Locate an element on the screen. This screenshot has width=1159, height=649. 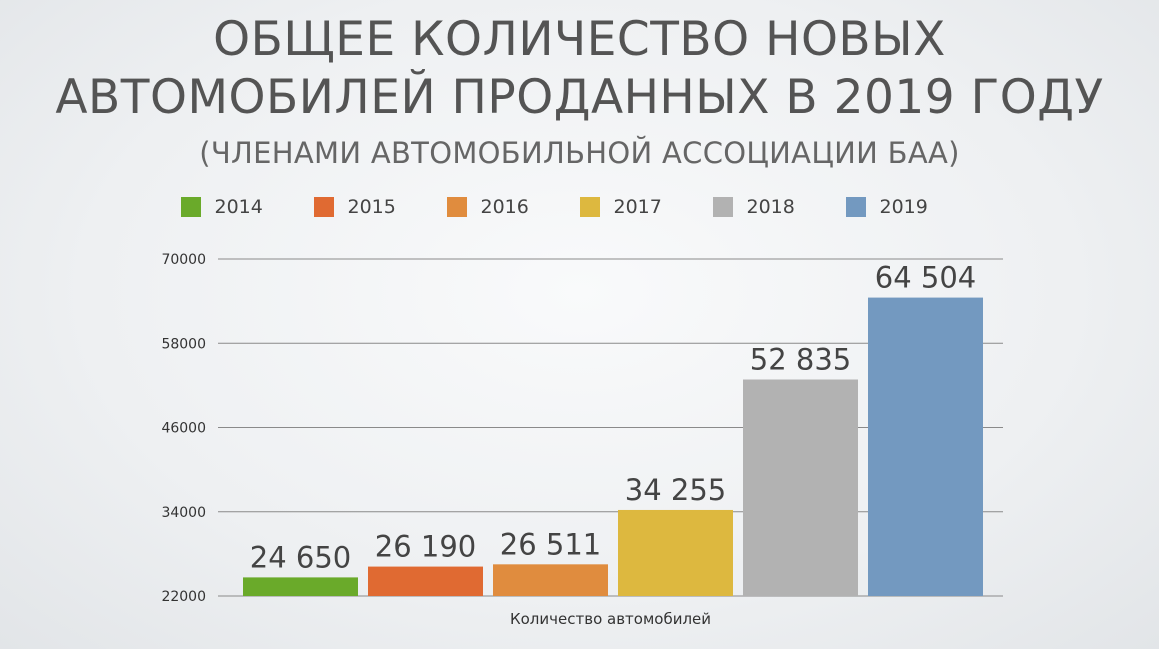
bar-2019 is located at coordinates (925, 446).